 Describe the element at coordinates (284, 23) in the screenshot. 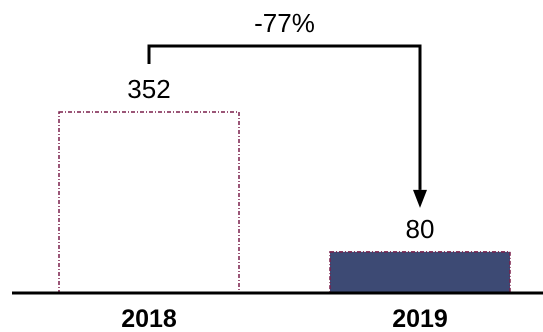

I see `change-percent-label: -77%` at that location.